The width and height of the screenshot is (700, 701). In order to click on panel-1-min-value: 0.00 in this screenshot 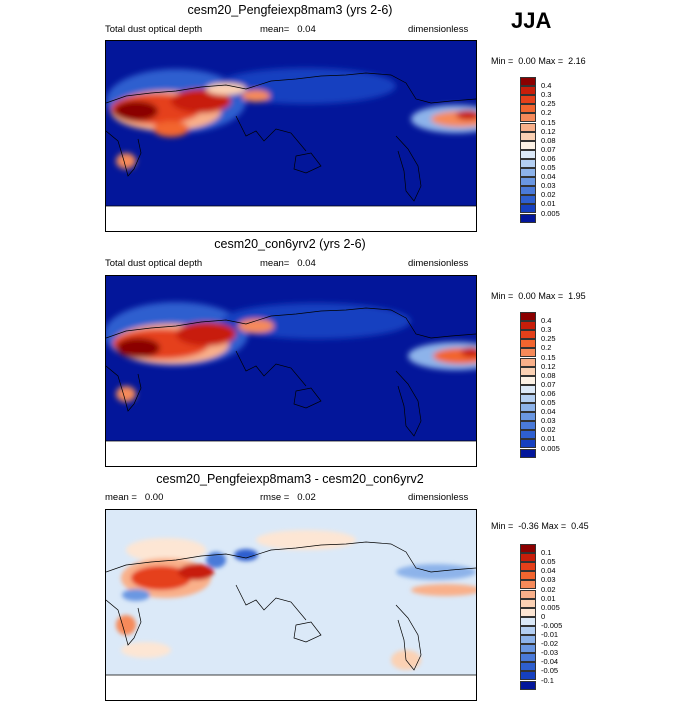, I will do `click(527, 61)`.